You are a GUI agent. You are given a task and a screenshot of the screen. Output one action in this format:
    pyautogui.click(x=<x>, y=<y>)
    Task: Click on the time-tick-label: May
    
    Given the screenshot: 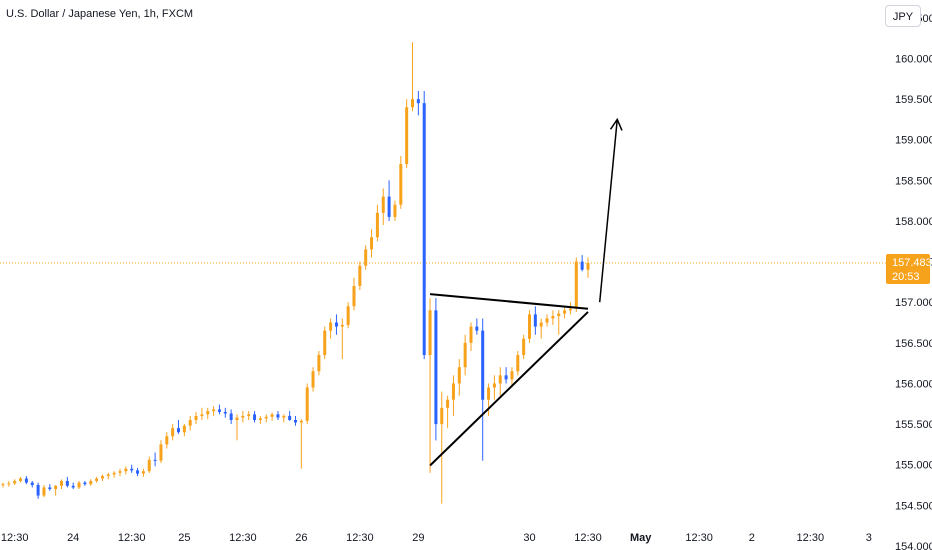 What is the action you would take?
    pyautogui.click(x=641, y=538)
    